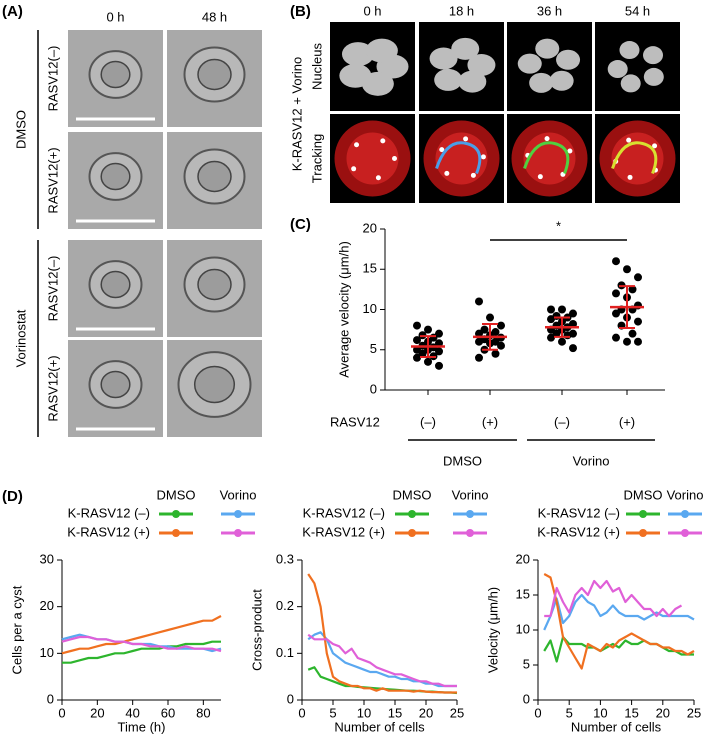 The height and width of the screenshot is (737, 709). I want to click on y-tick-label: 10, so click(370, 308).